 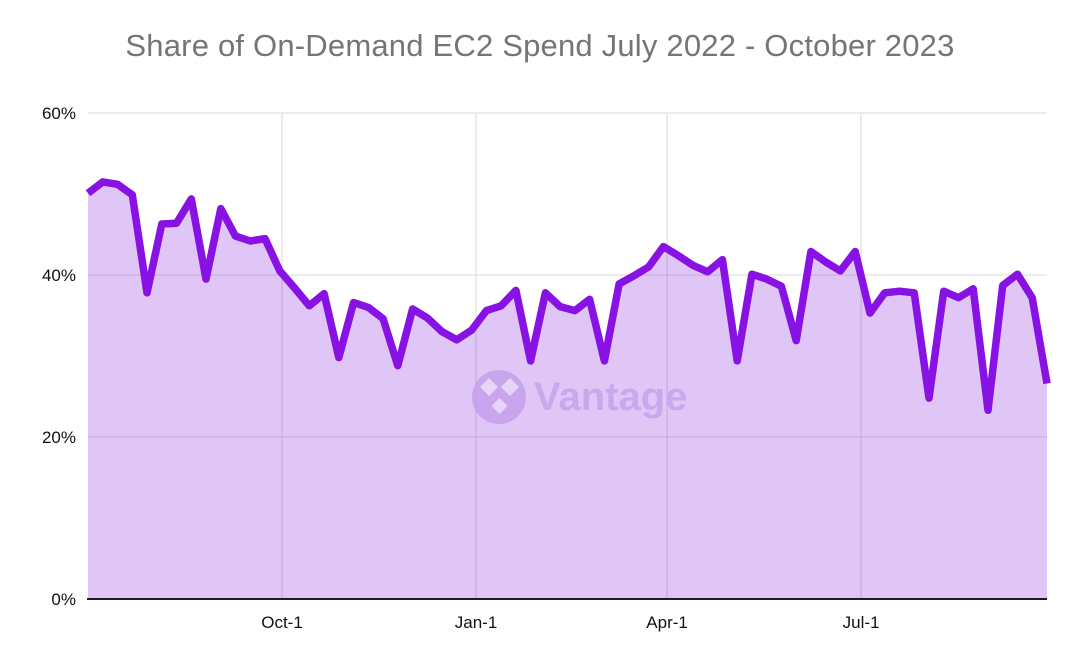 What do you see at coordinates (499, 397) in the screenshot?
I see `vantage-logo-icon` at bounding box center [499, 397].